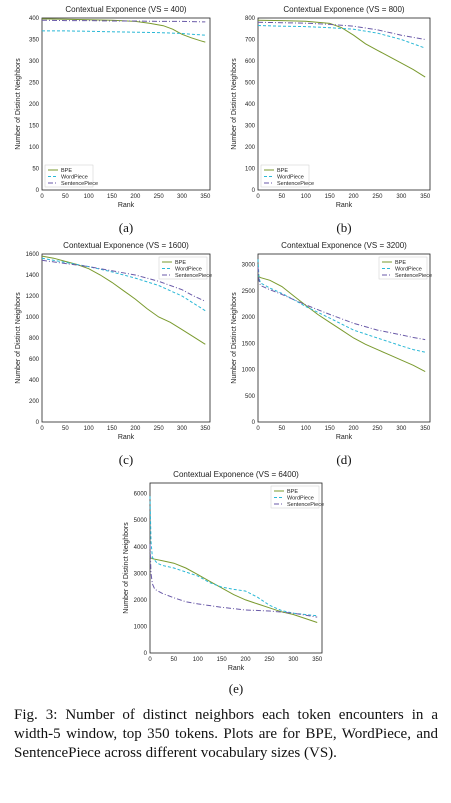 The width and height of the screenshot is (451, 803). Describe the element at coordinates (126, 245) in the screenshot. I see `chart-title: Contextual Exponence (VS = 1600)` at that location.